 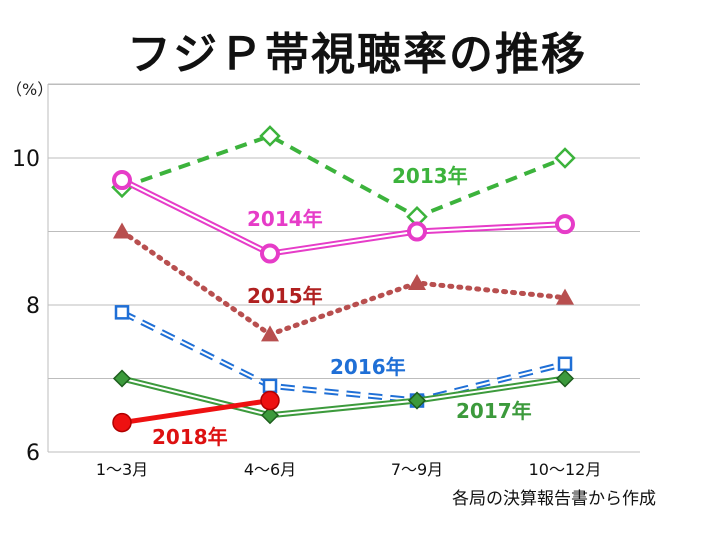 What do you see at coordinates (554, 499) in the screenshot?
I see `source-note: 各局の決算報告書から作成` at bounding box center [554, 499].